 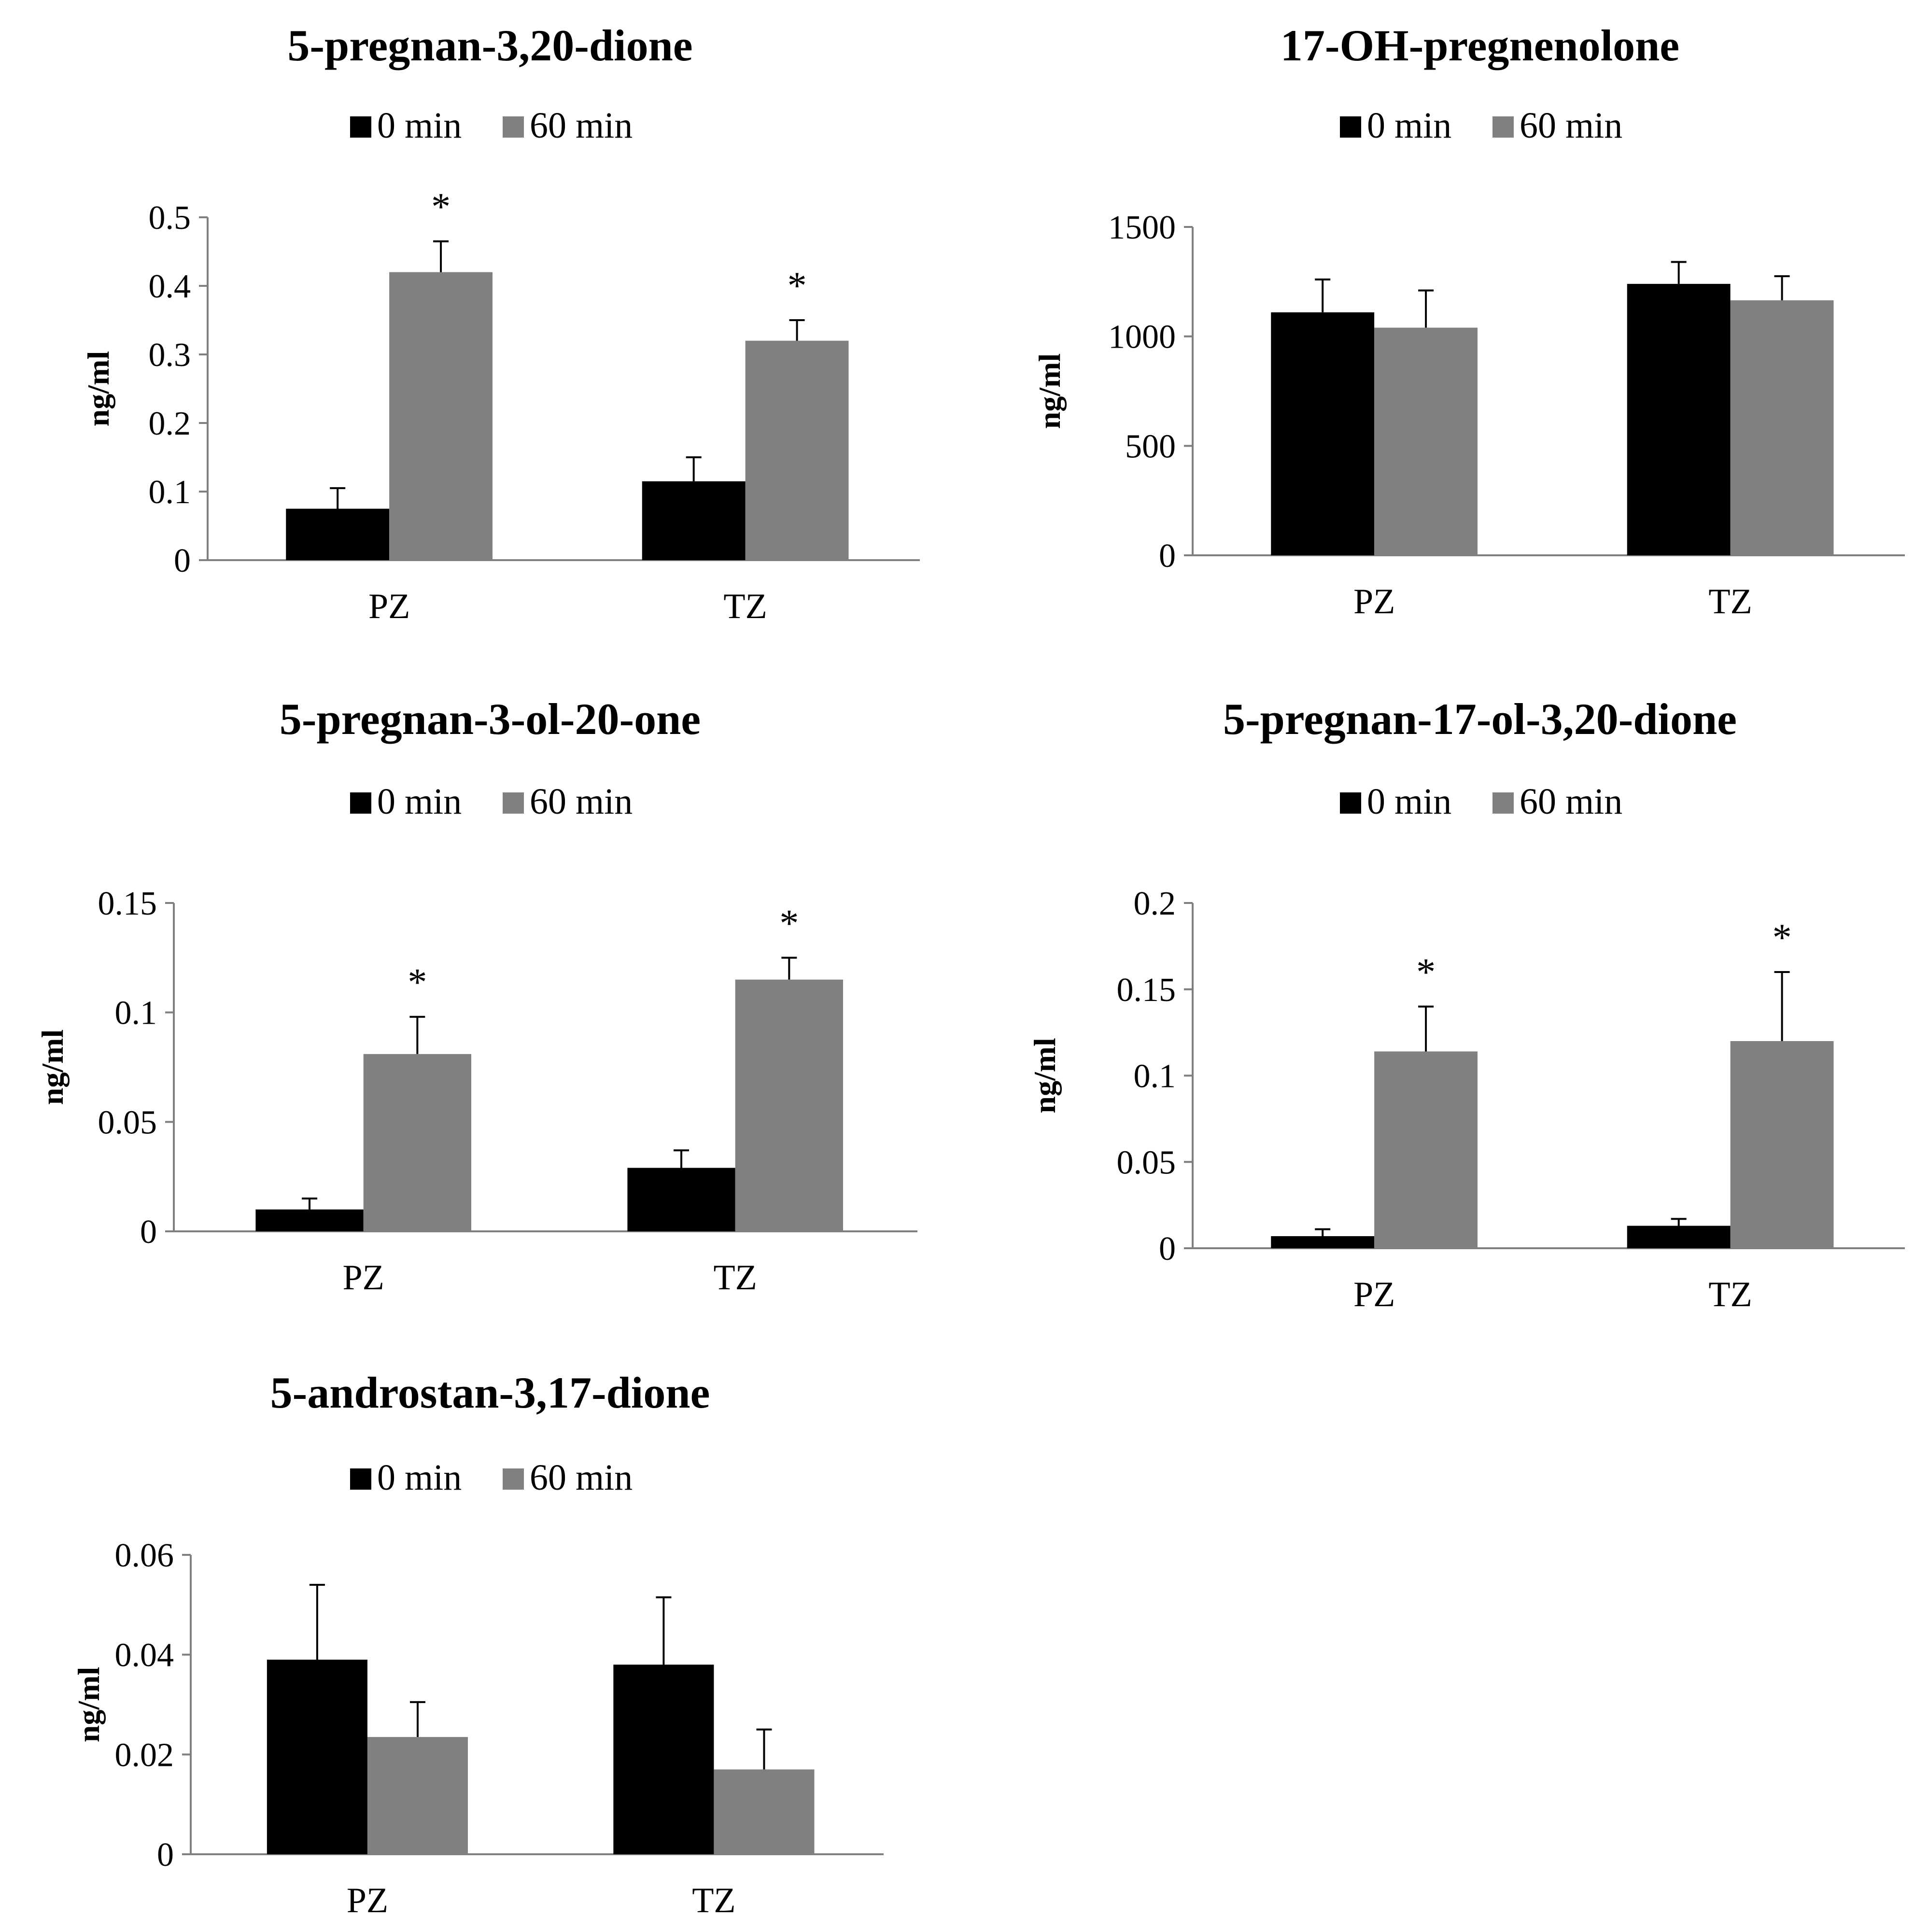 What do you see at coordinates (1480, 719) in the screenshot?
I see `chart-title: 5-pregnan-17-ol-3,20-dione` at bounding box center [1480, 719].